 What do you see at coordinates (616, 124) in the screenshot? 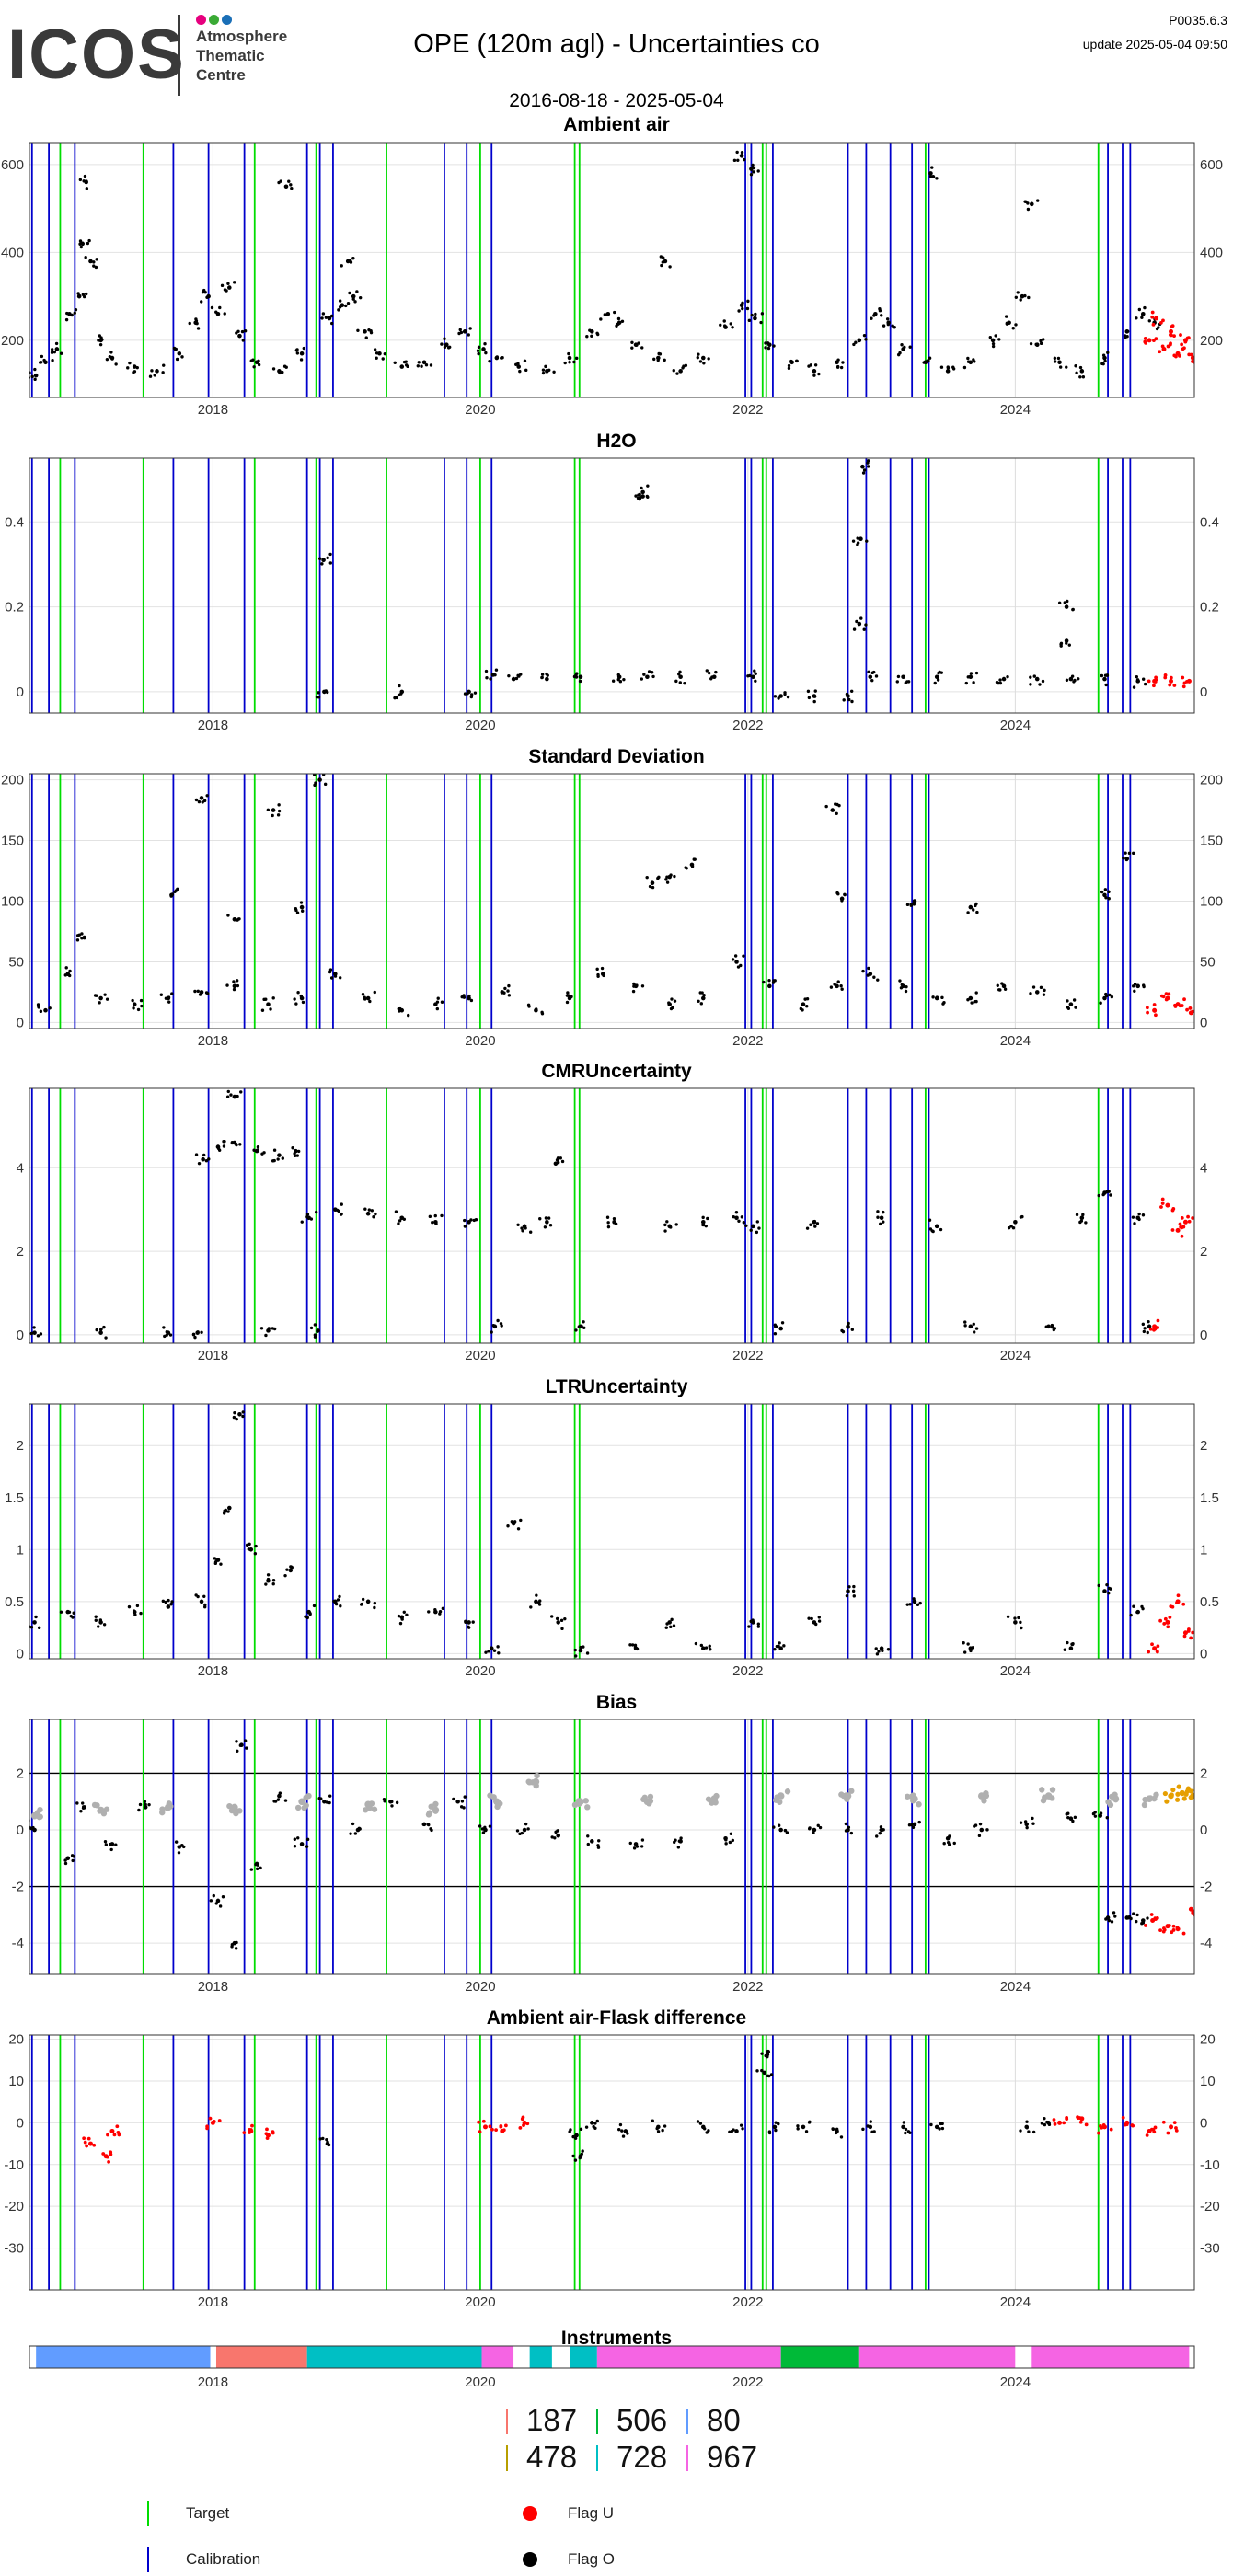
I see `panel-title: Ambient air` at bounding box center [616, 124].